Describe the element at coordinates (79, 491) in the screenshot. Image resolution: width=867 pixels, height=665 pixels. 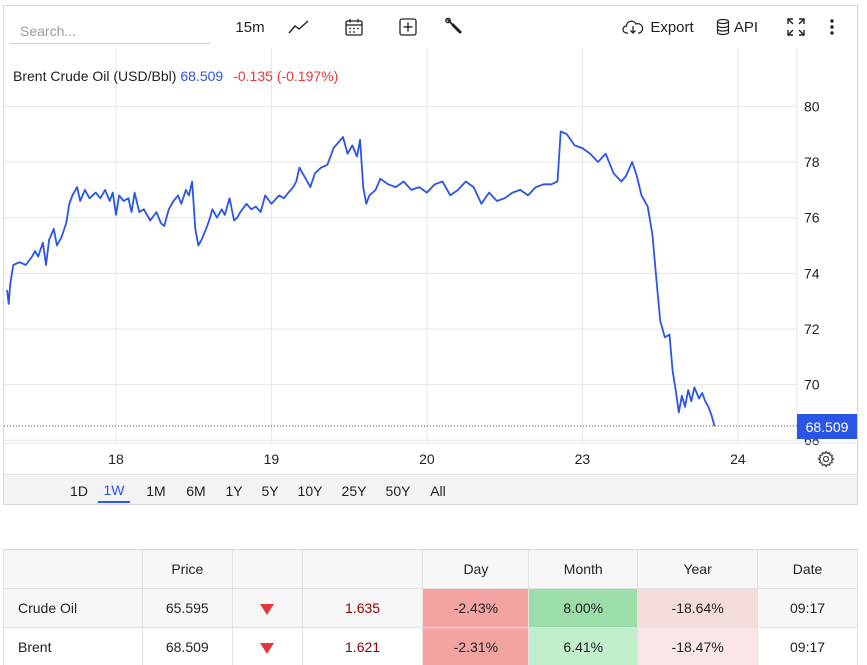
I see `range-button-1d: 1D` at that location.